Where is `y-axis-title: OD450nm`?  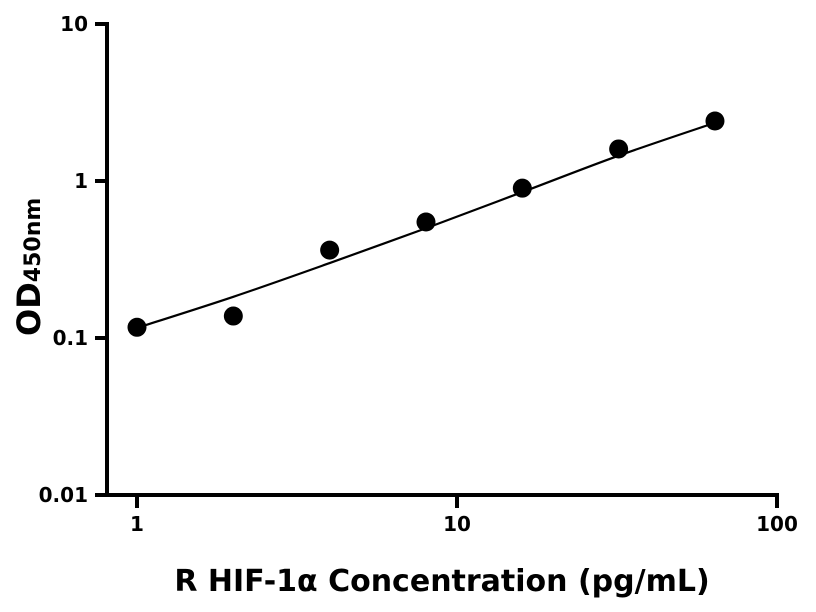 y-axis-title: OD450nm is located at coordinates (29, 267).